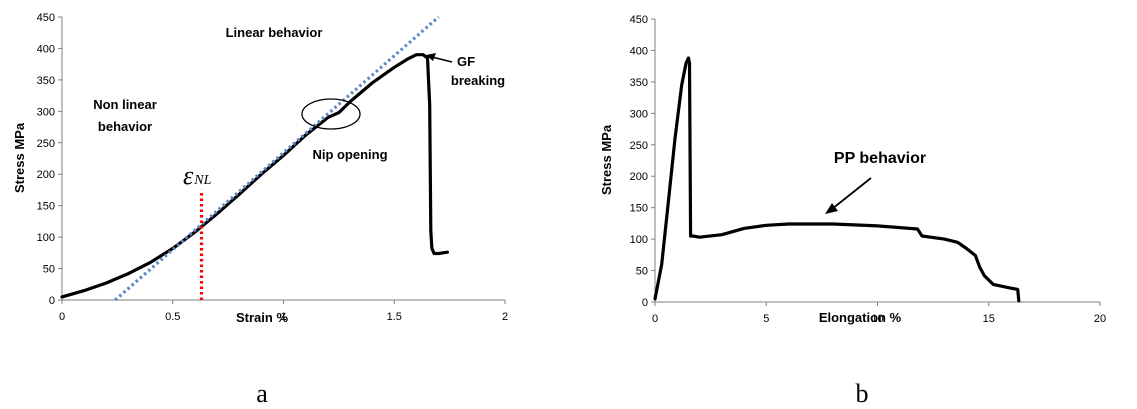  I want to click on panel-label-b: b, so click(862, 393).